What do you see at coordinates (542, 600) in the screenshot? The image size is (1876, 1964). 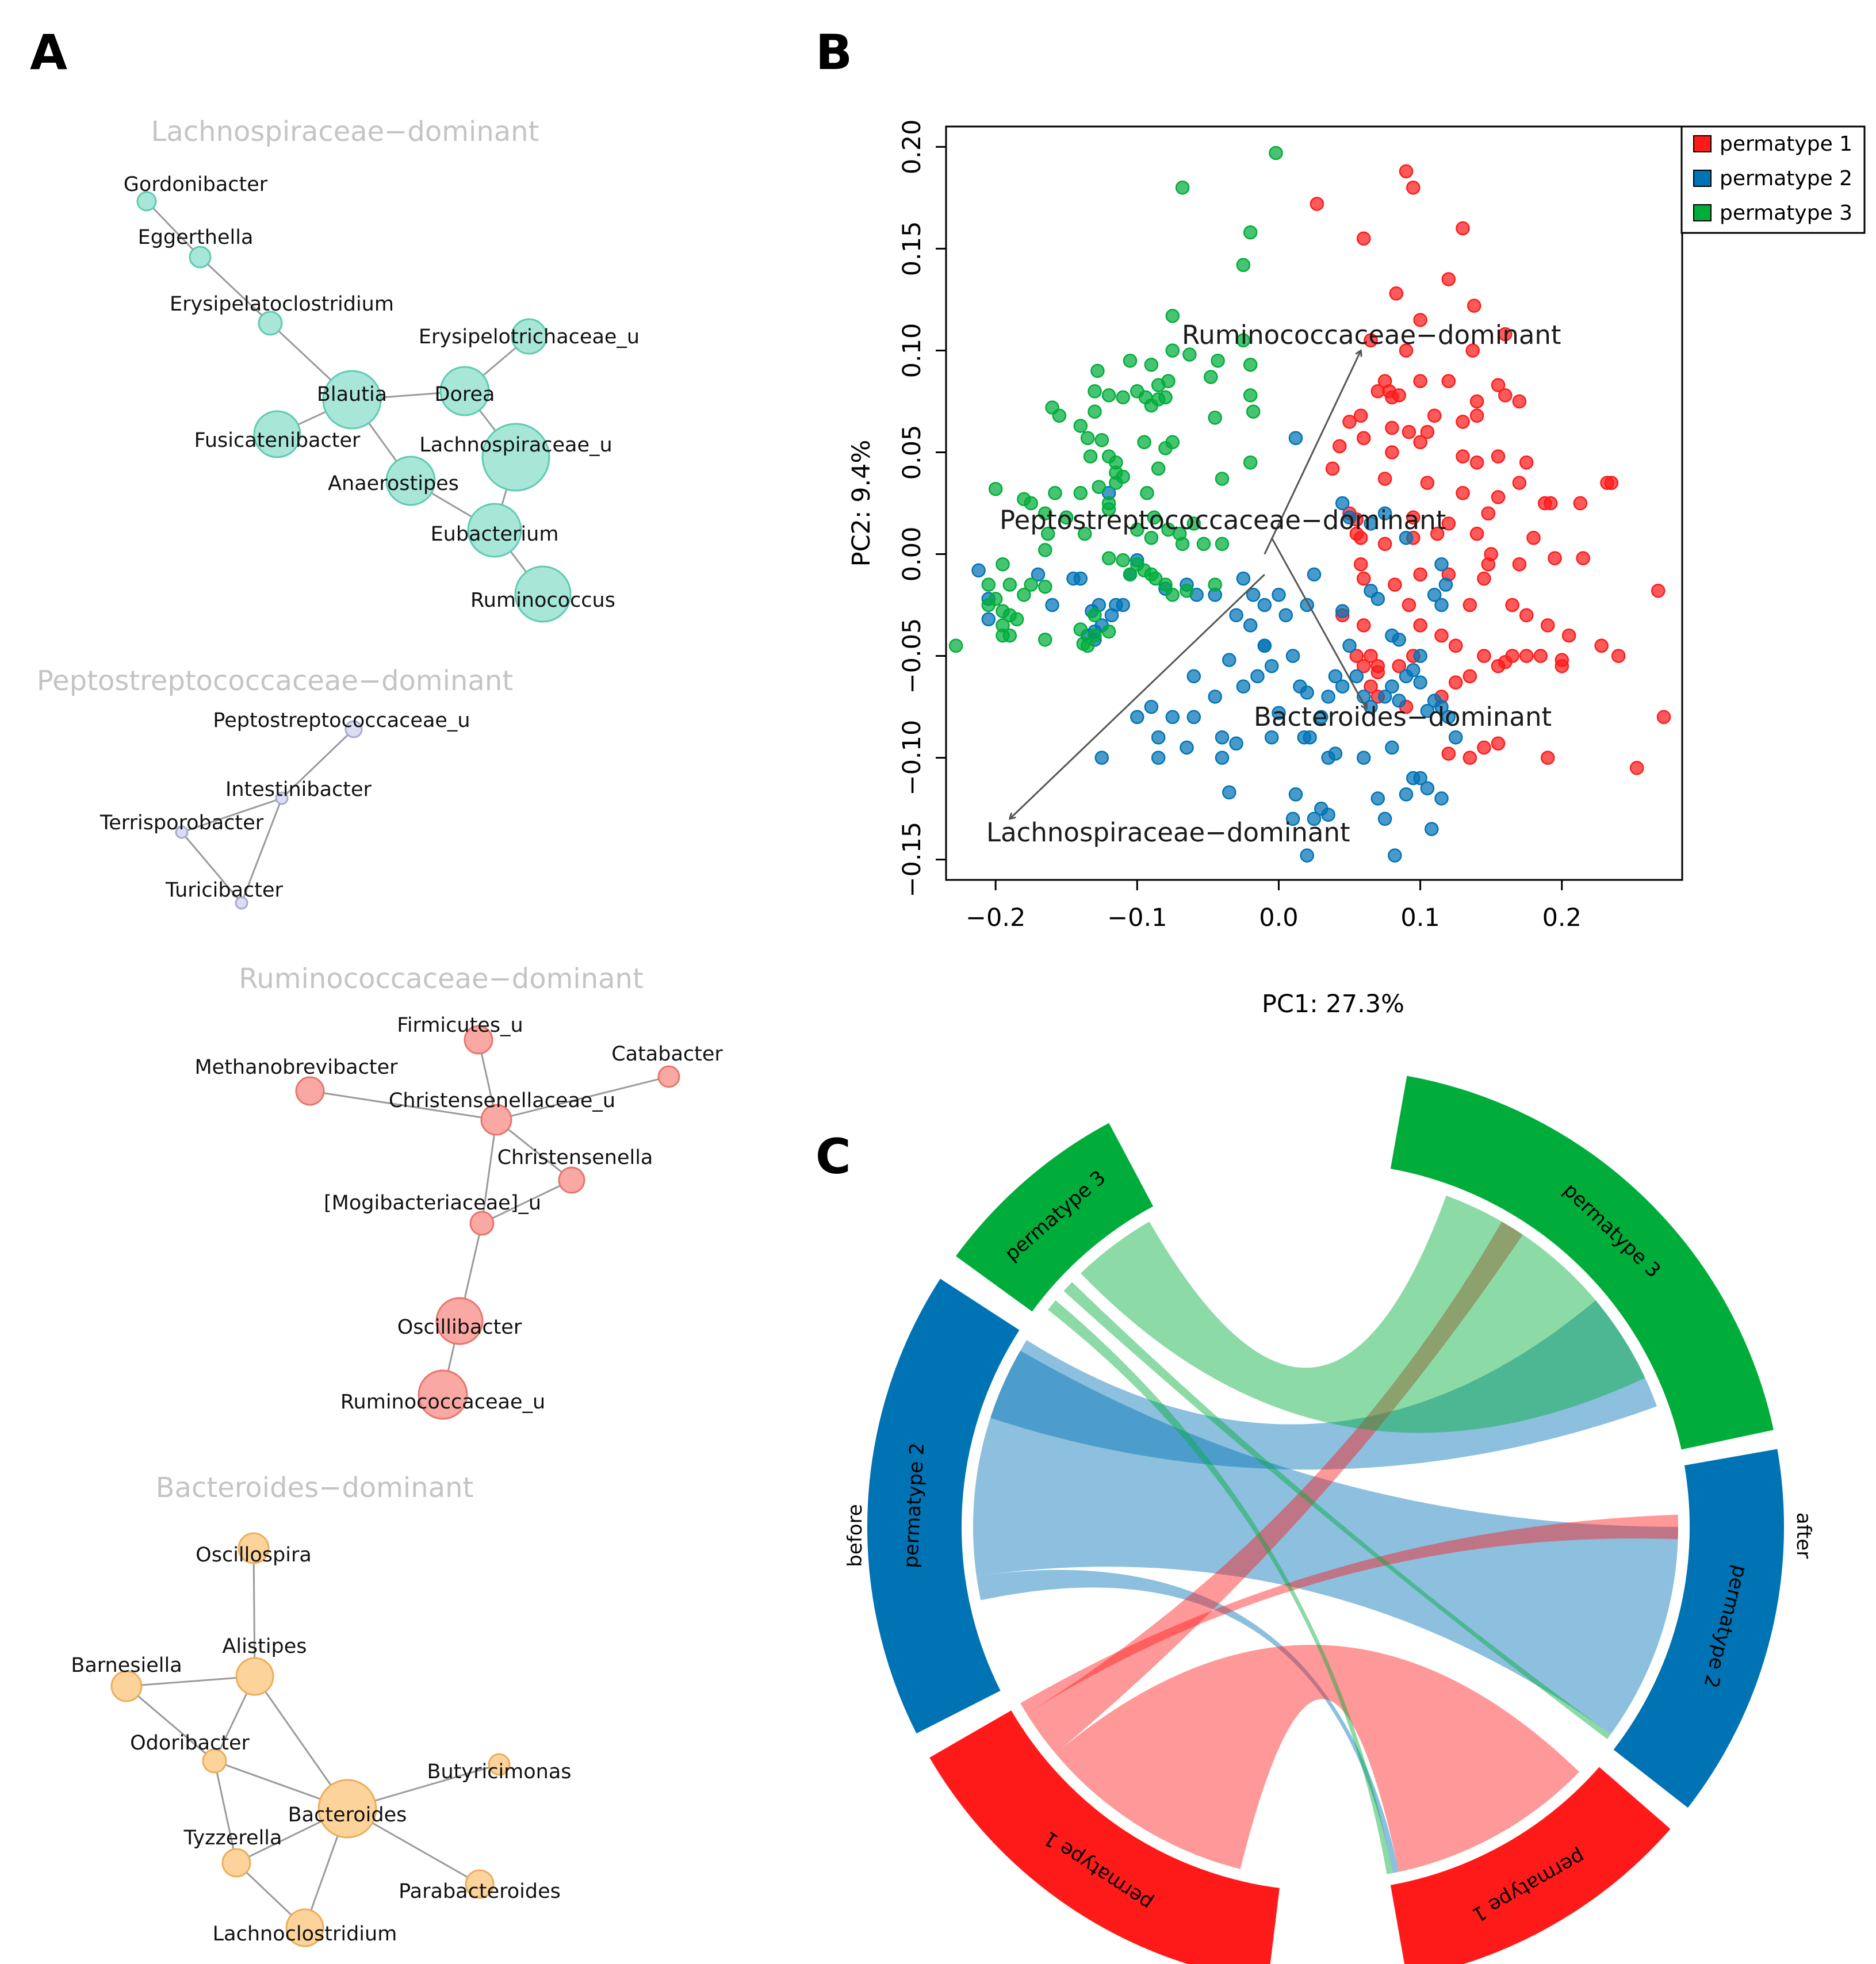 I see `node-label: Ruminococcus` at bounding box center [542, 600].